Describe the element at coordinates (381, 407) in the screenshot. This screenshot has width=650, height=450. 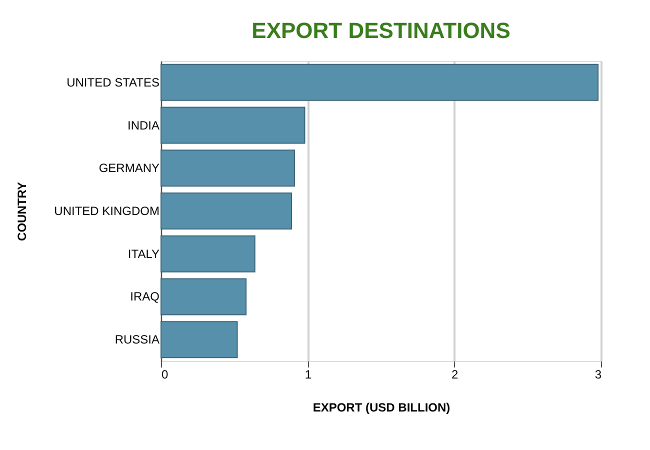
I see `x-axis-title: EXPORT (USD BILLION)` at that location.